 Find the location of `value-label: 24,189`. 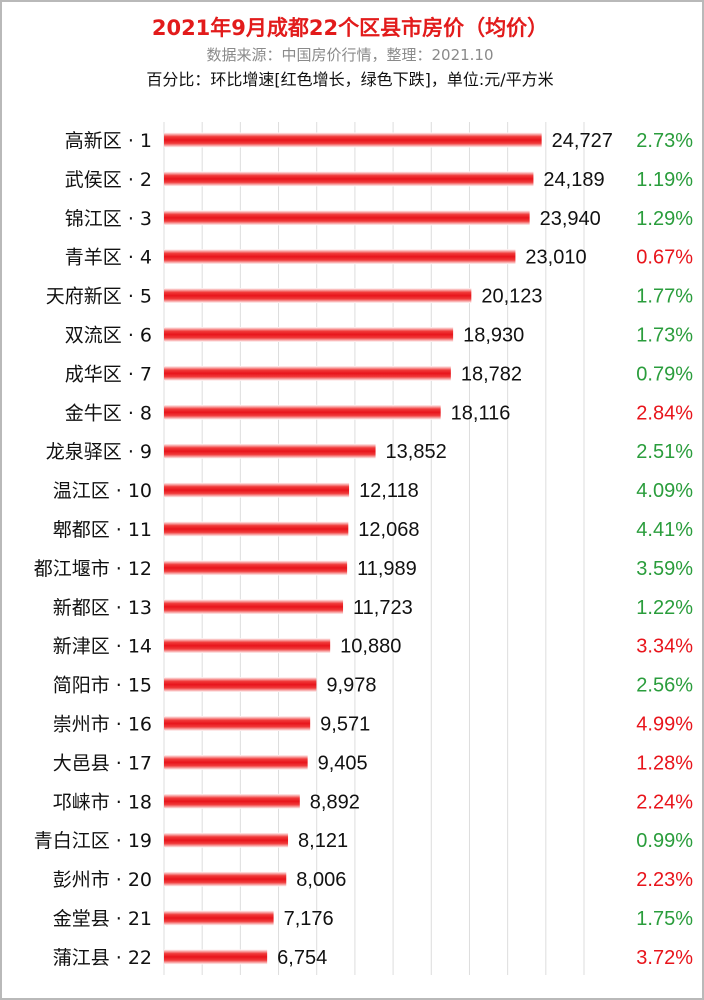

value-label: 24,189 is located at coordinates (573, 180).